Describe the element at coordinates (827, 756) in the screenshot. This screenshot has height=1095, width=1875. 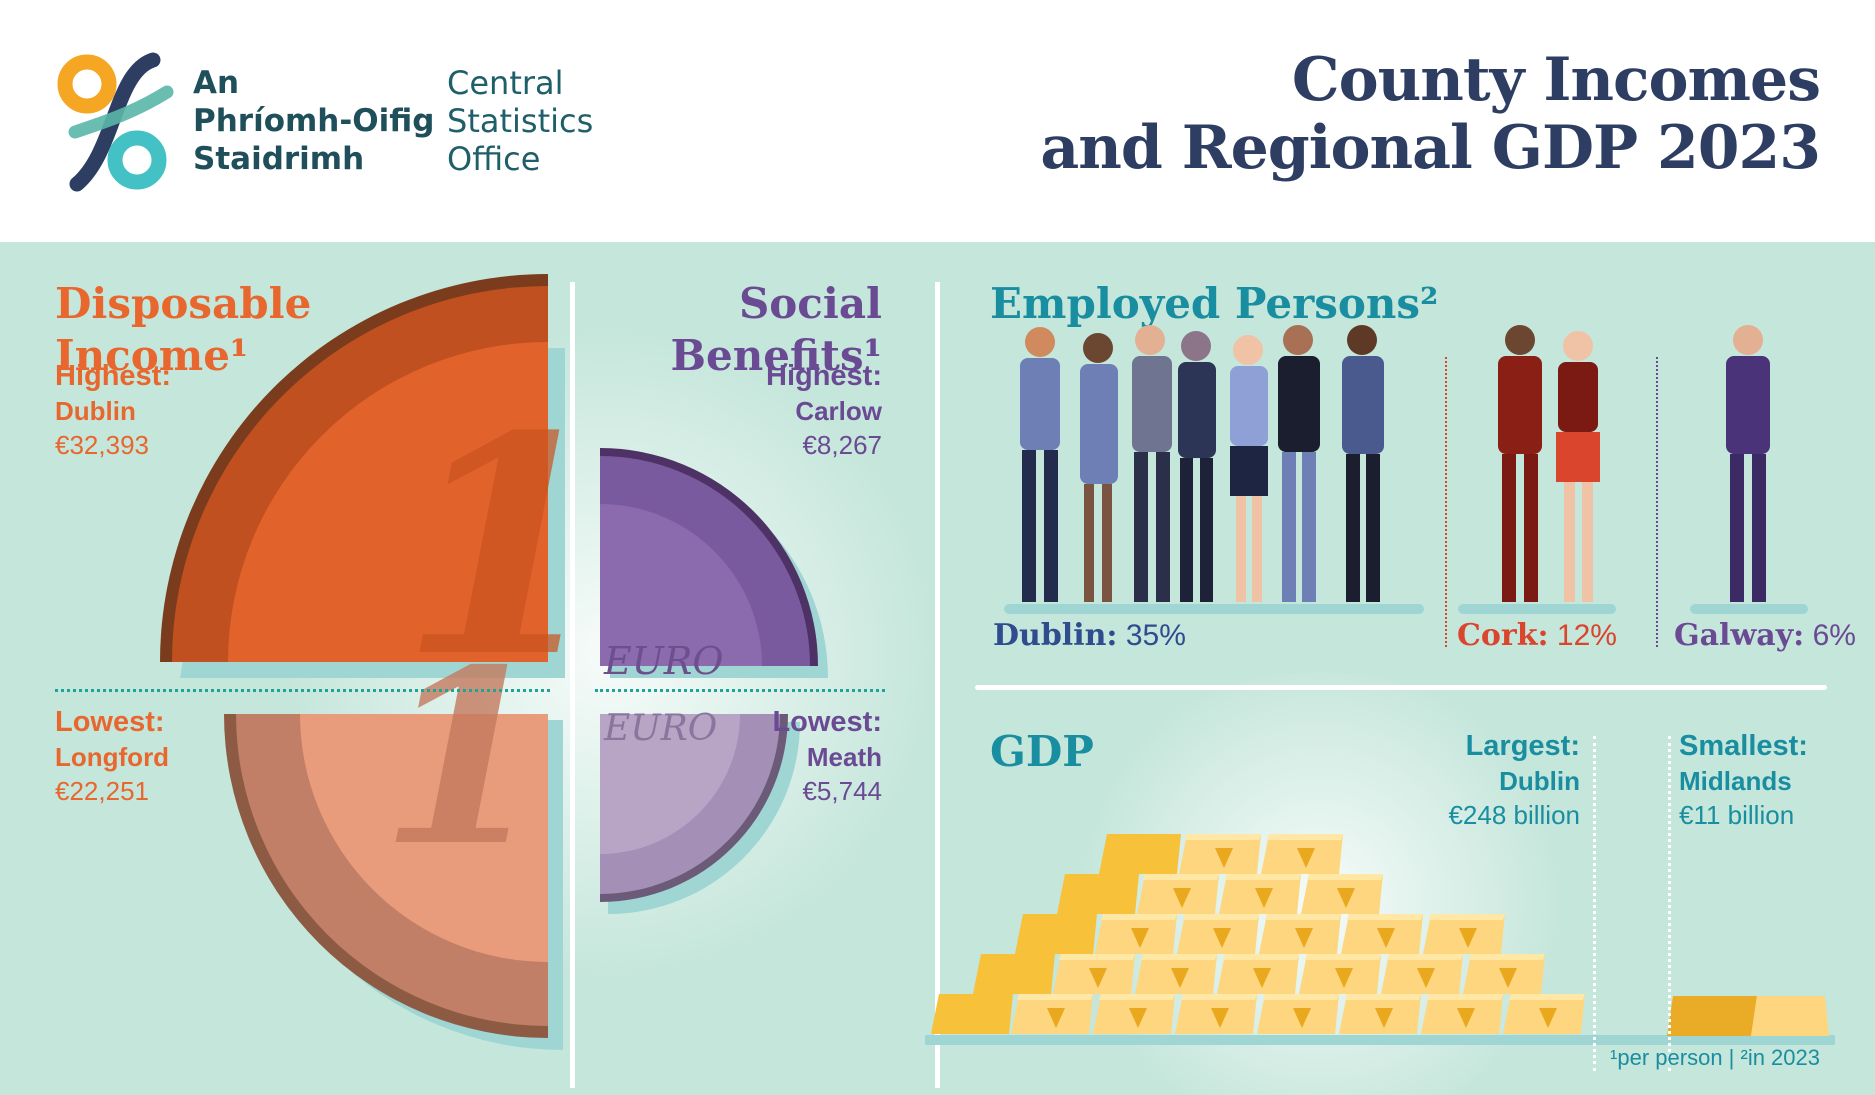
I see `social-benefits-lowest: Lowest: Meath €5,744` at that location.